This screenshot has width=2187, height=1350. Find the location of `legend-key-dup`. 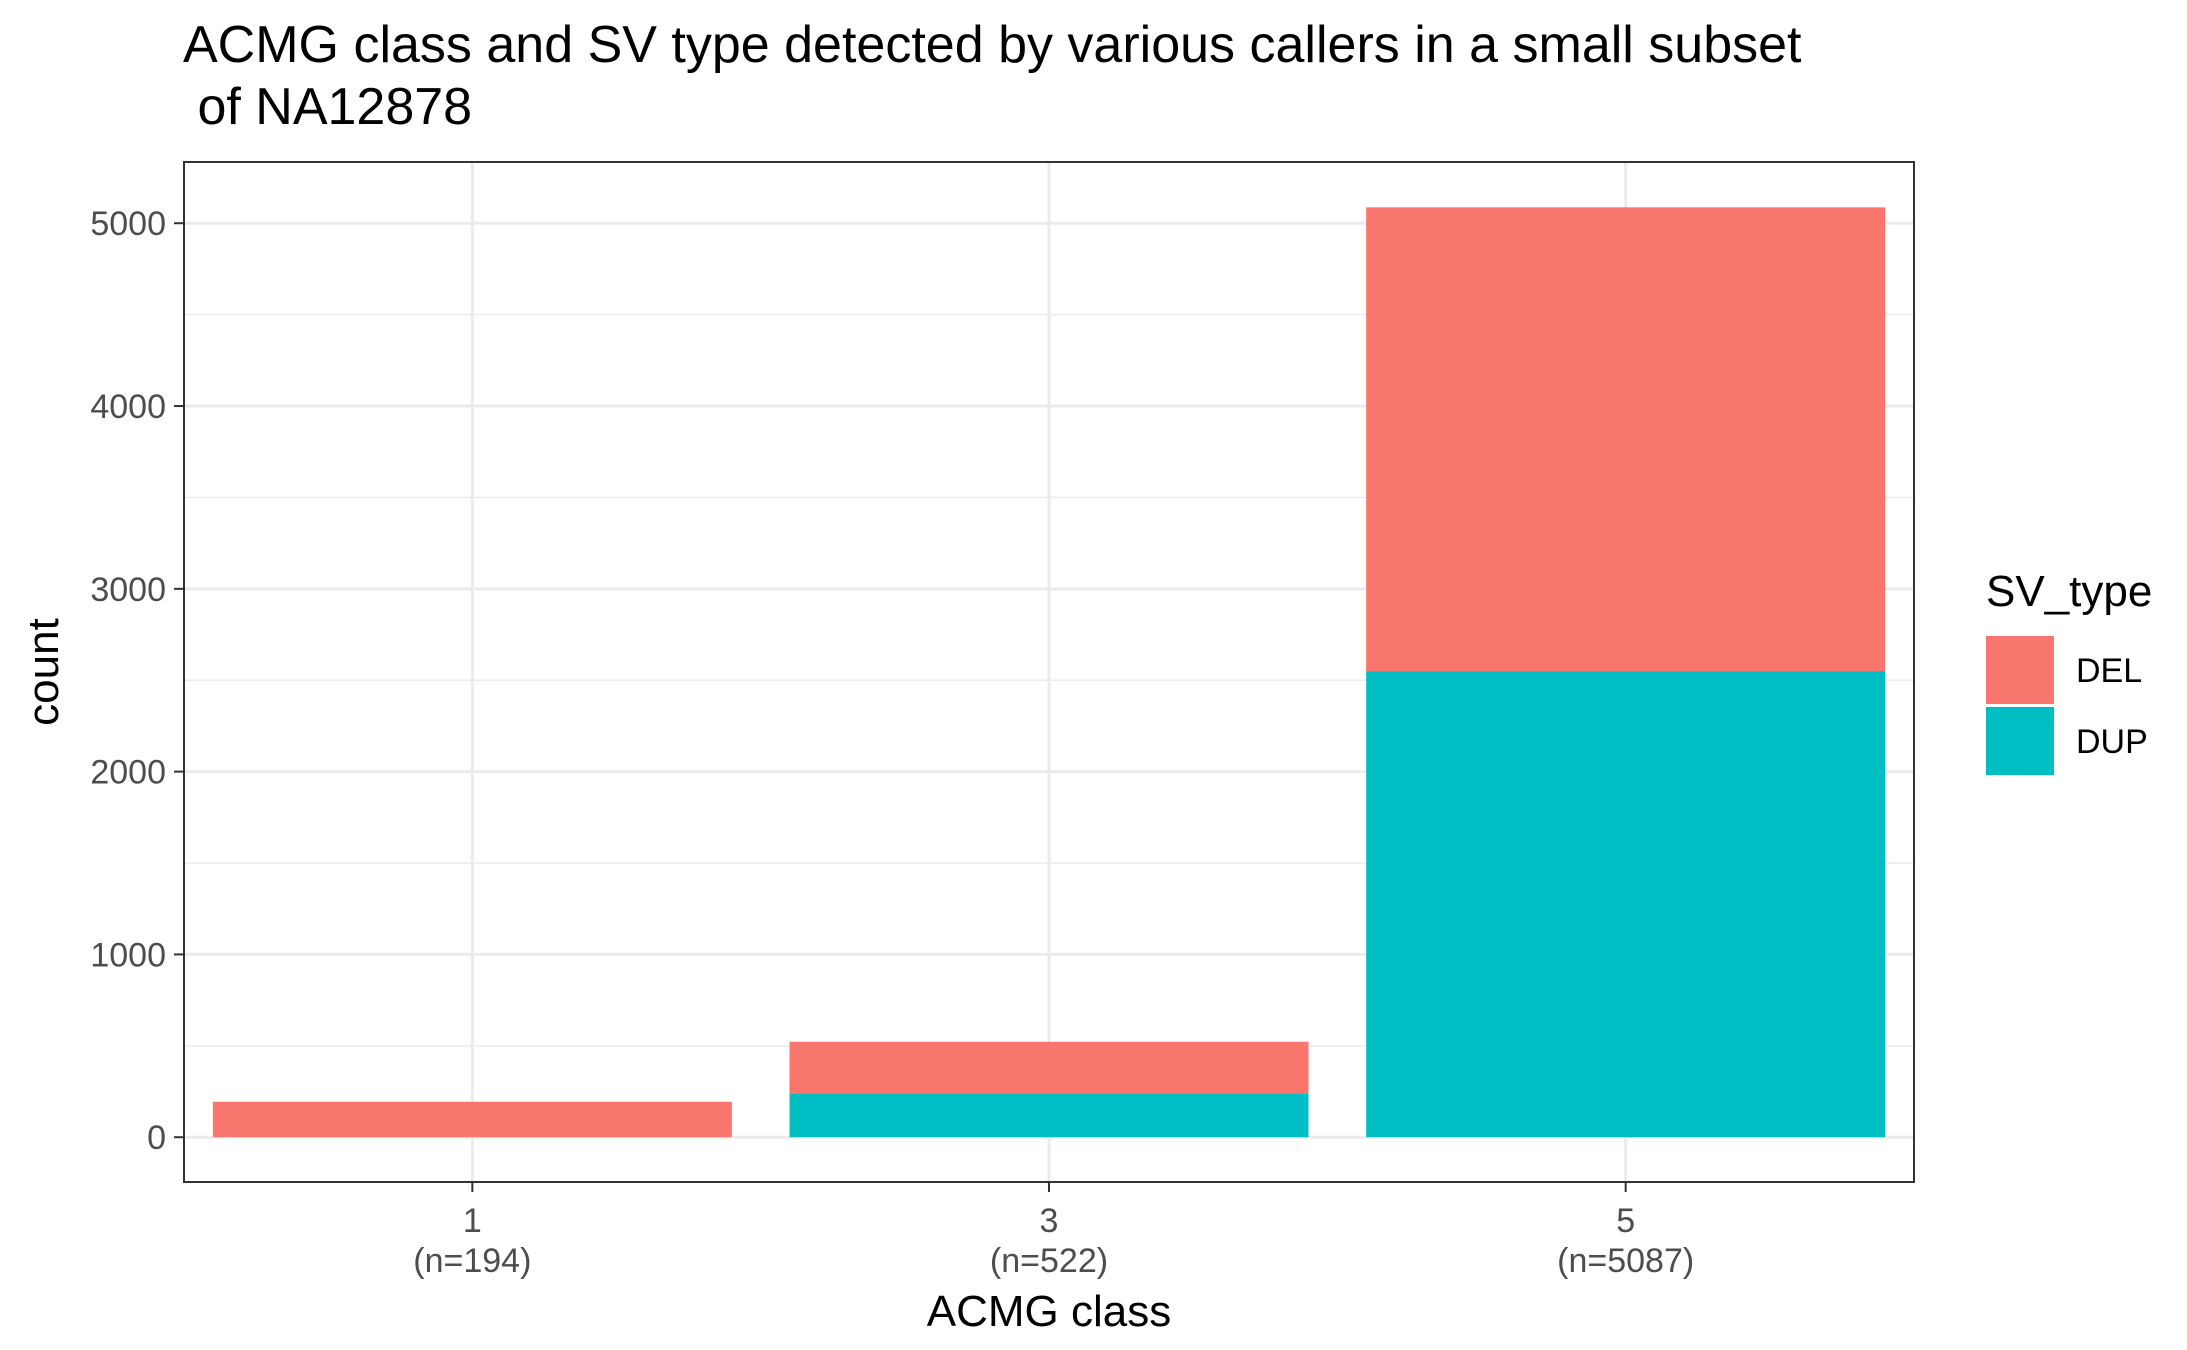

legend-key-dup is located at coordinates (2020, 741).